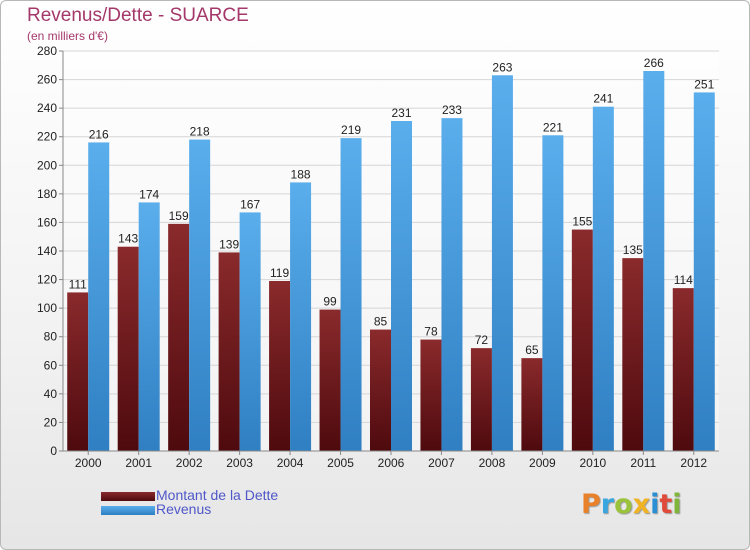  I want to click on y-tick-label: 60, so click(51, 365).